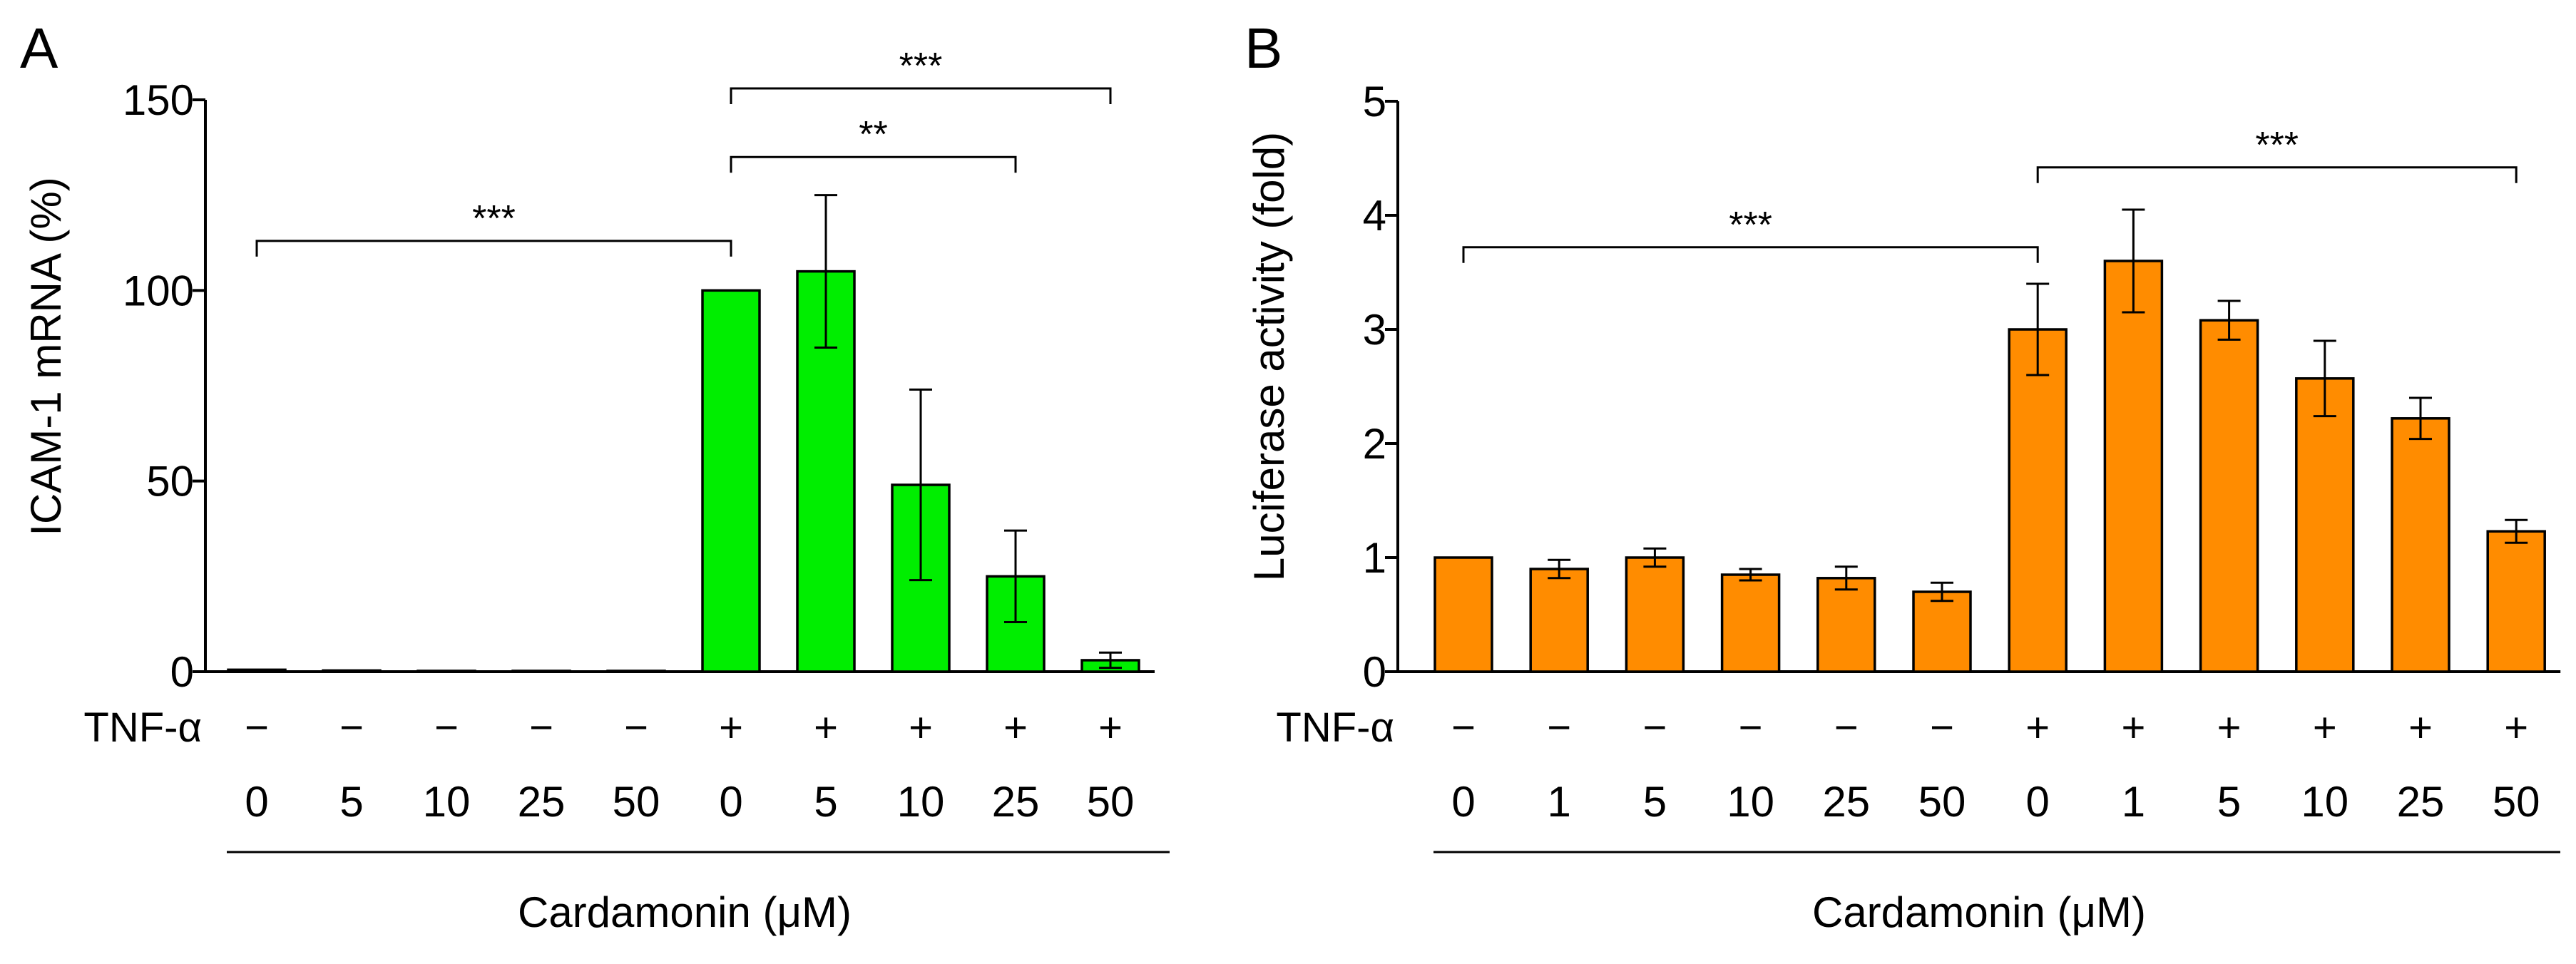 The height and width of the screenshot is (964, 2576). What do you see at coordinates (159, 100) in the screenshot?
I see `y-tick-label: 150` at bounding box center [159, 100].